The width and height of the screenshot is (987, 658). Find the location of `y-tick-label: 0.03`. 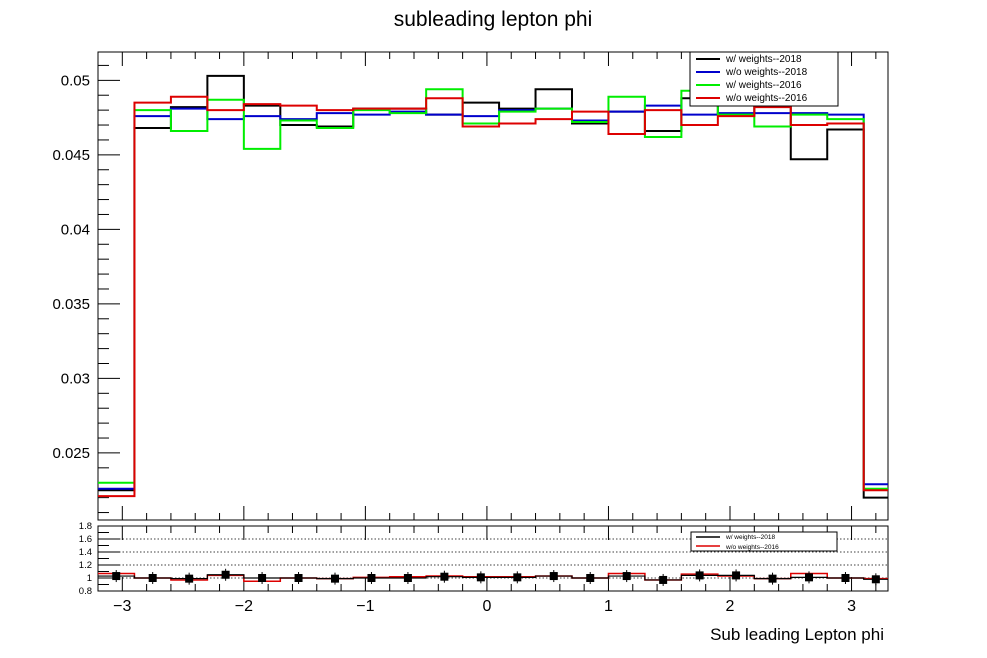

y-tick-label: 0.03 is located at coordinates (75, 378).